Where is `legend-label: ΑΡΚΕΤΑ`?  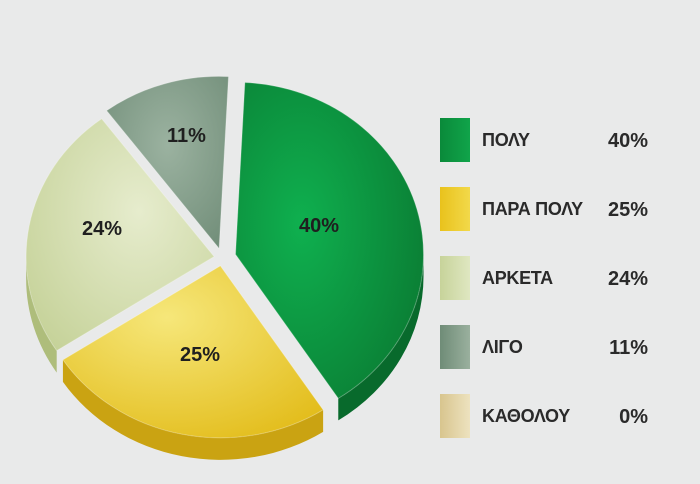 legend-label: ΑΡΚΕΤΑ is located at coordinates (517, 278).